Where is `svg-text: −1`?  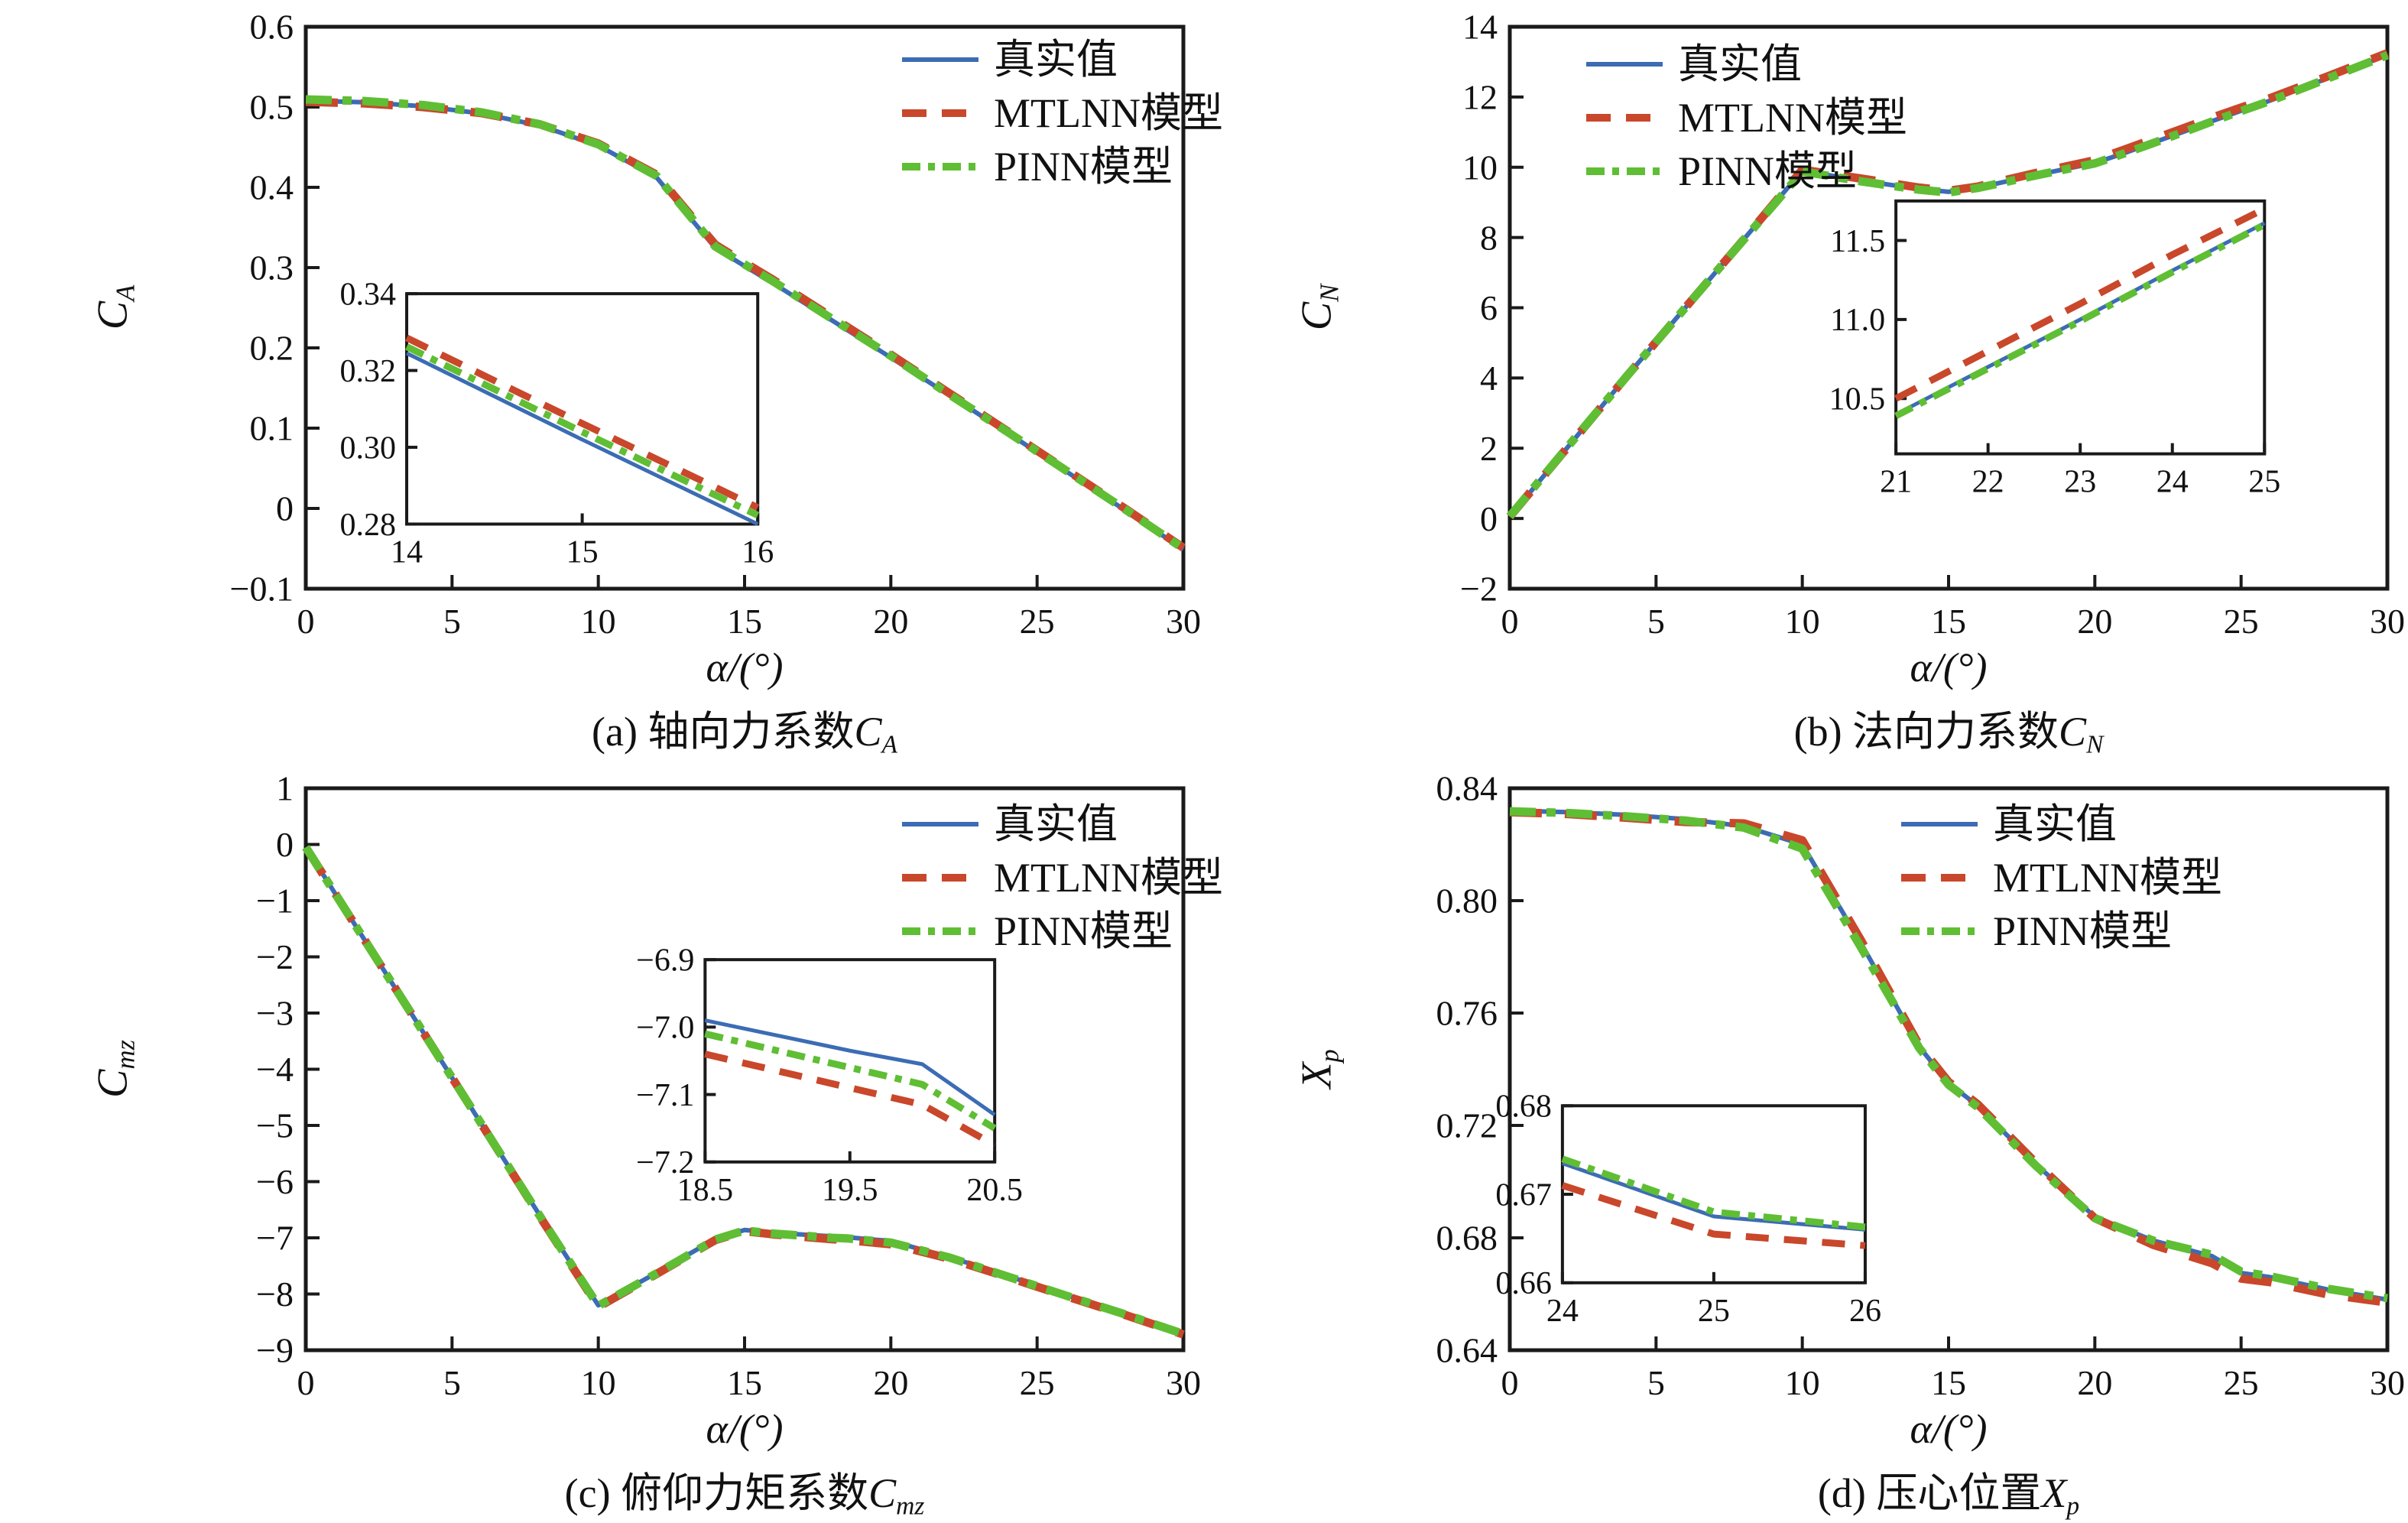 svg-text: −1 is located at coordinates (275, 901).